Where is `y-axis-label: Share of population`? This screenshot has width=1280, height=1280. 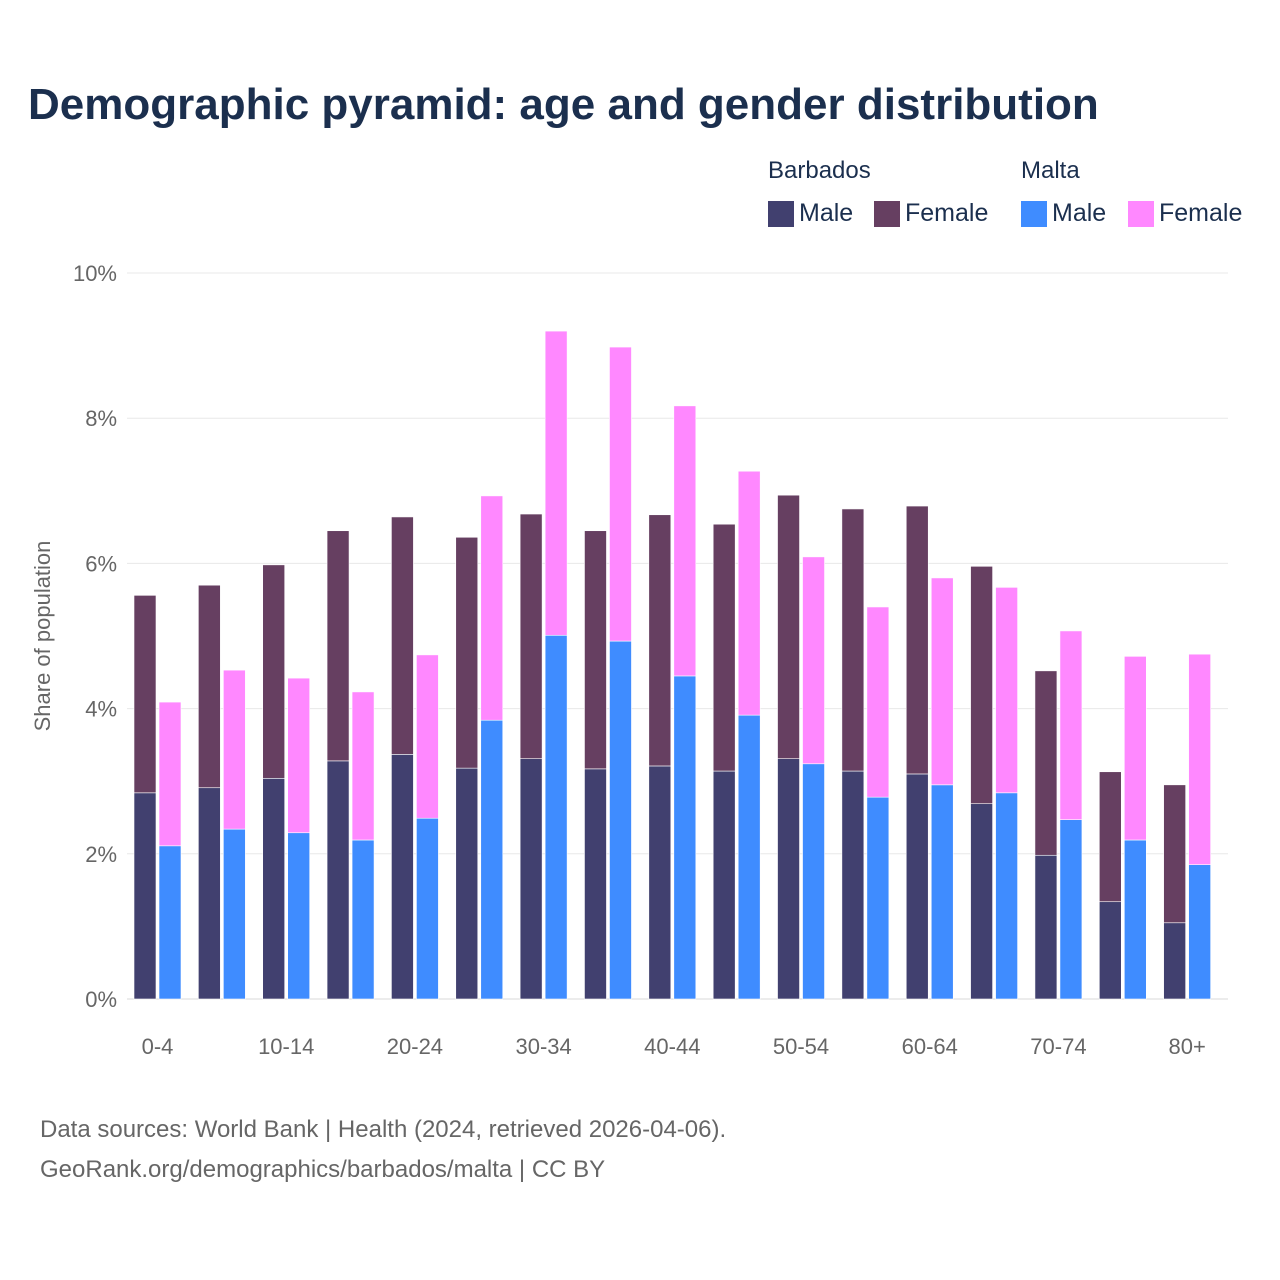 y-axis-label: Share of population is located at coordinates (42, 636).